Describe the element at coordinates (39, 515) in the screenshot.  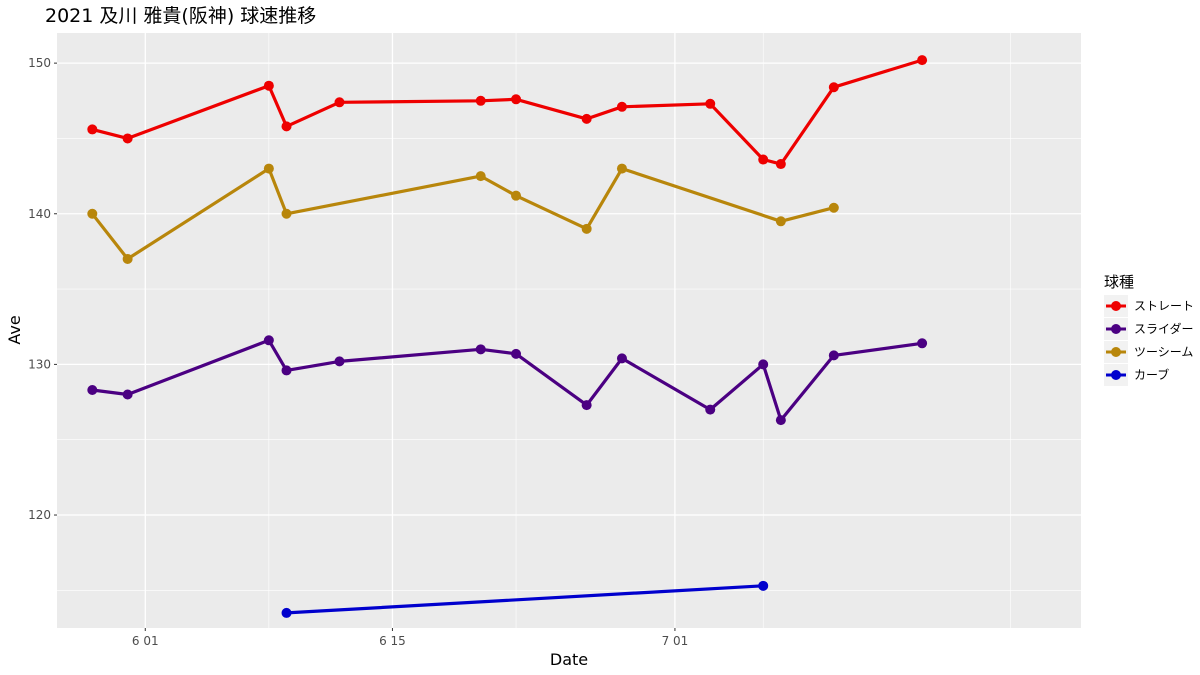
I see `y-tick-label: 120` at that location.